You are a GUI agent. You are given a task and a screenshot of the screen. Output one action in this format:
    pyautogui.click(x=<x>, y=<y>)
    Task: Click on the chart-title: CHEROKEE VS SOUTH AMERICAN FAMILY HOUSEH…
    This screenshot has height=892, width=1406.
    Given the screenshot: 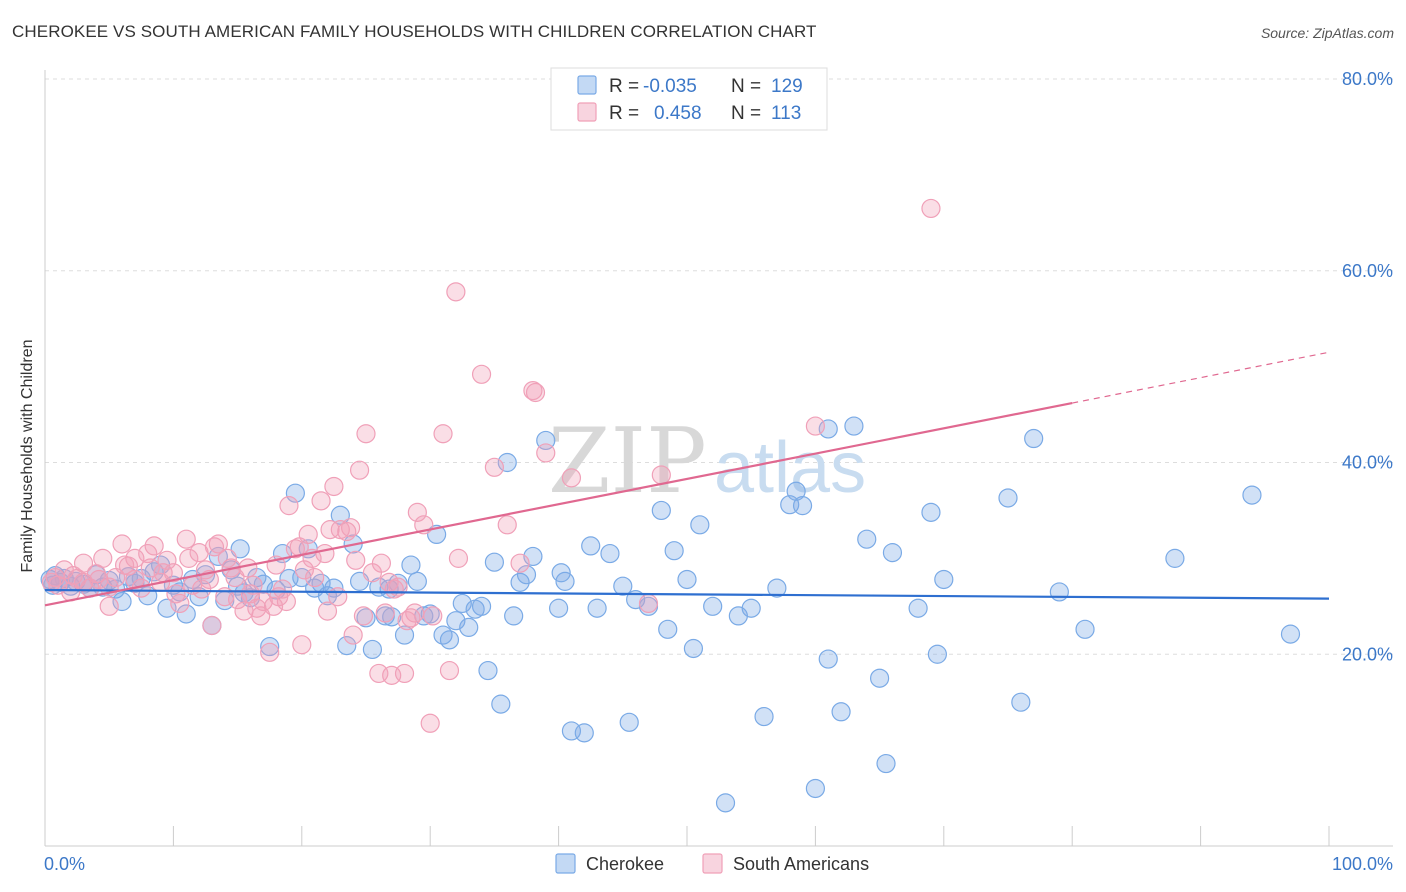 What is the action you would take?
    pyautogui.click(x=414, y=31)
    